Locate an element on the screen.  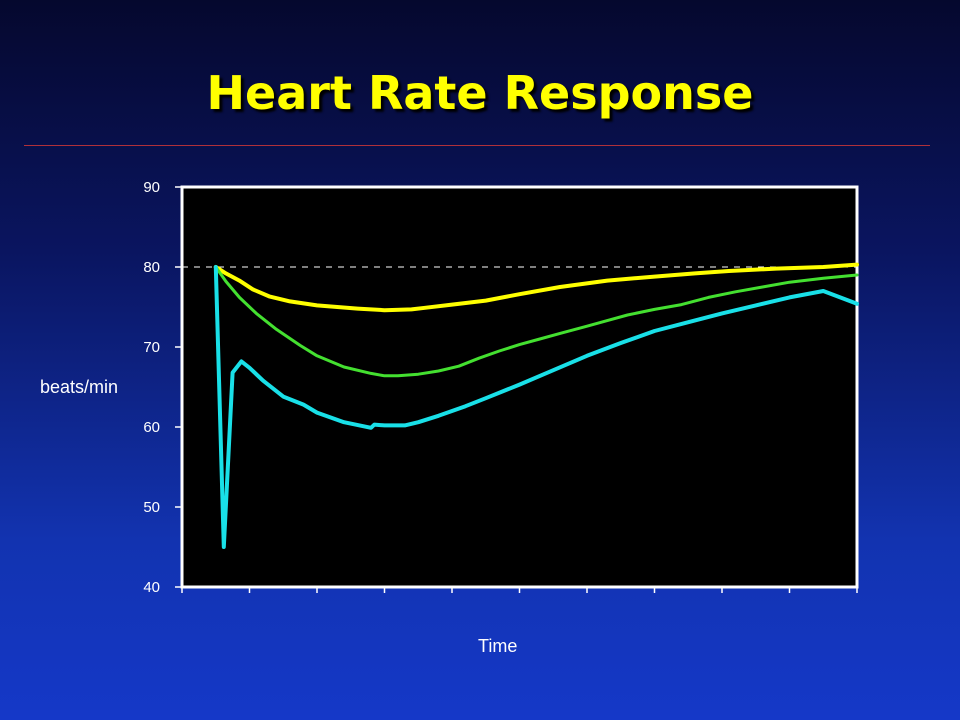
x-axis-label: Time is located at coordinates (498, 646).